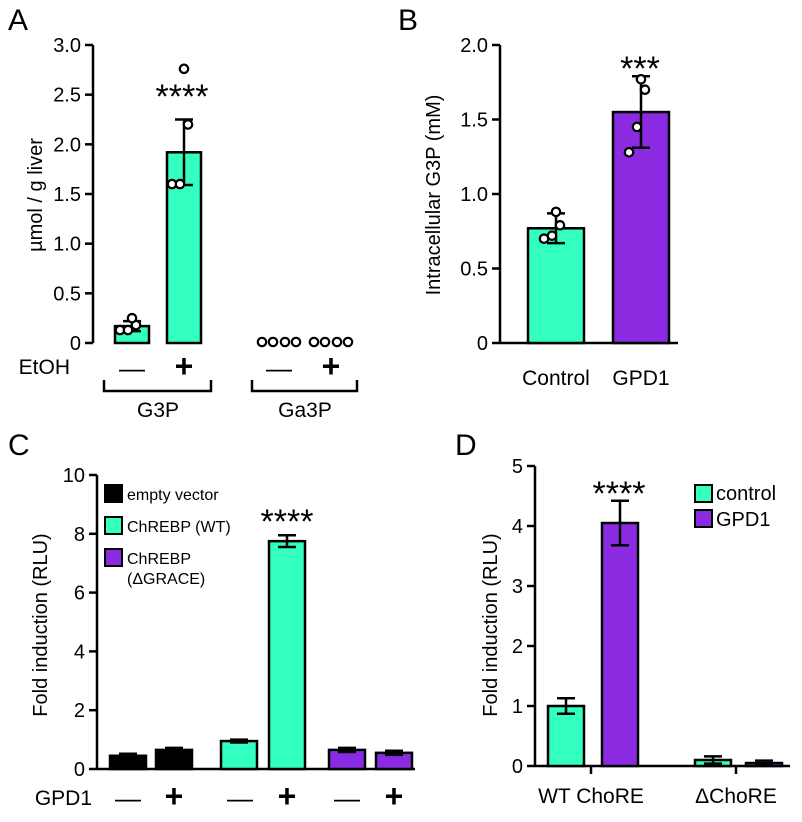  I want to click on panel-d-ylabel: Fold induction (RLU), so click(491, 624).